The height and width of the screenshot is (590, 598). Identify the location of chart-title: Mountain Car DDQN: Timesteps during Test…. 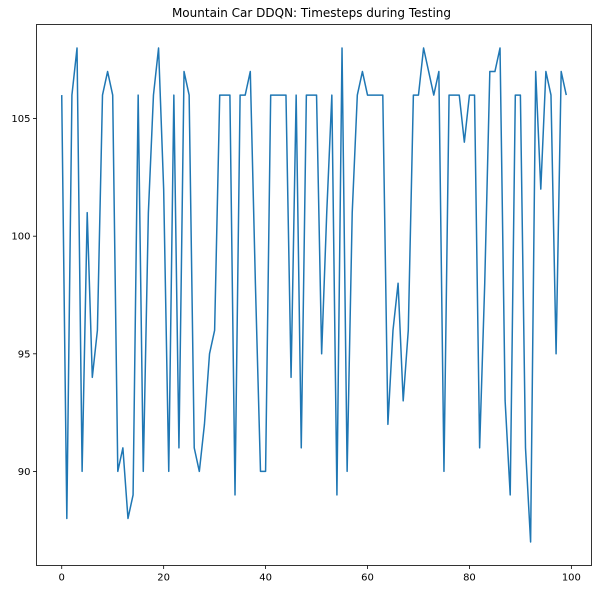
(311, 13).